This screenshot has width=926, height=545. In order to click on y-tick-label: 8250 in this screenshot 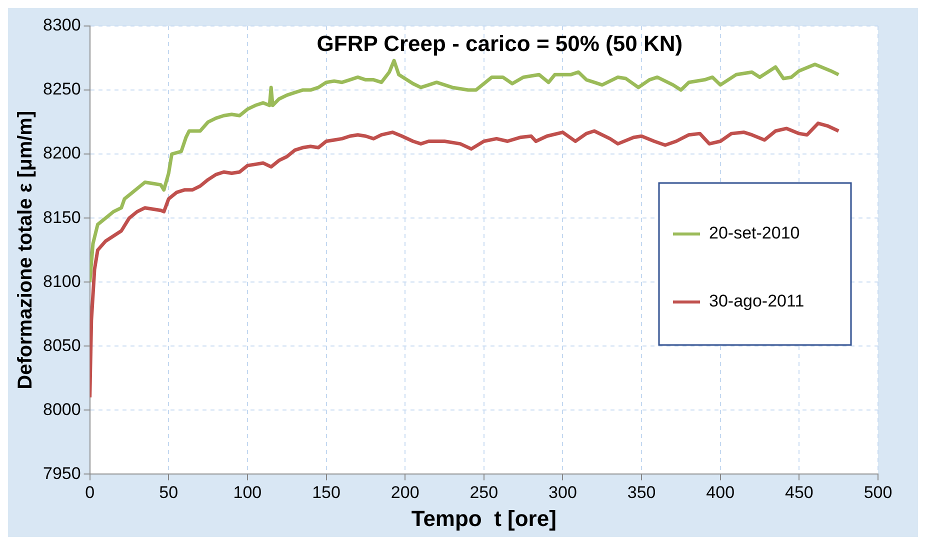, I will do `click(61, 89)`.